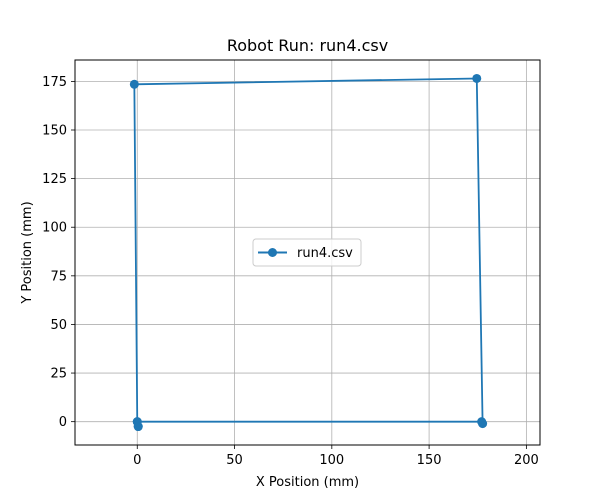 This screenshot has height=500, width=600. What do you see at coordinates (27, 252) in the screenshot?
I see `y-axis-label: Y Position (mm)` at bounding box center [27, 252].